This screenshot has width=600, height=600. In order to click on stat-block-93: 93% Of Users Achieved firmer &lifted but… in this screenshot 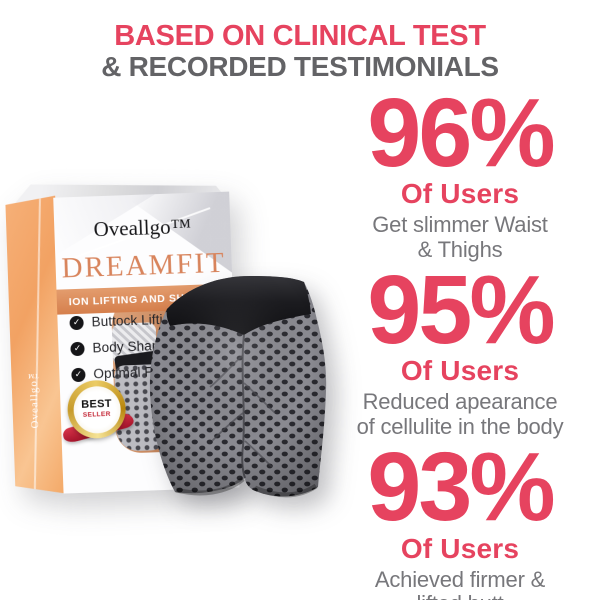, I will do `click(461, 516)`.